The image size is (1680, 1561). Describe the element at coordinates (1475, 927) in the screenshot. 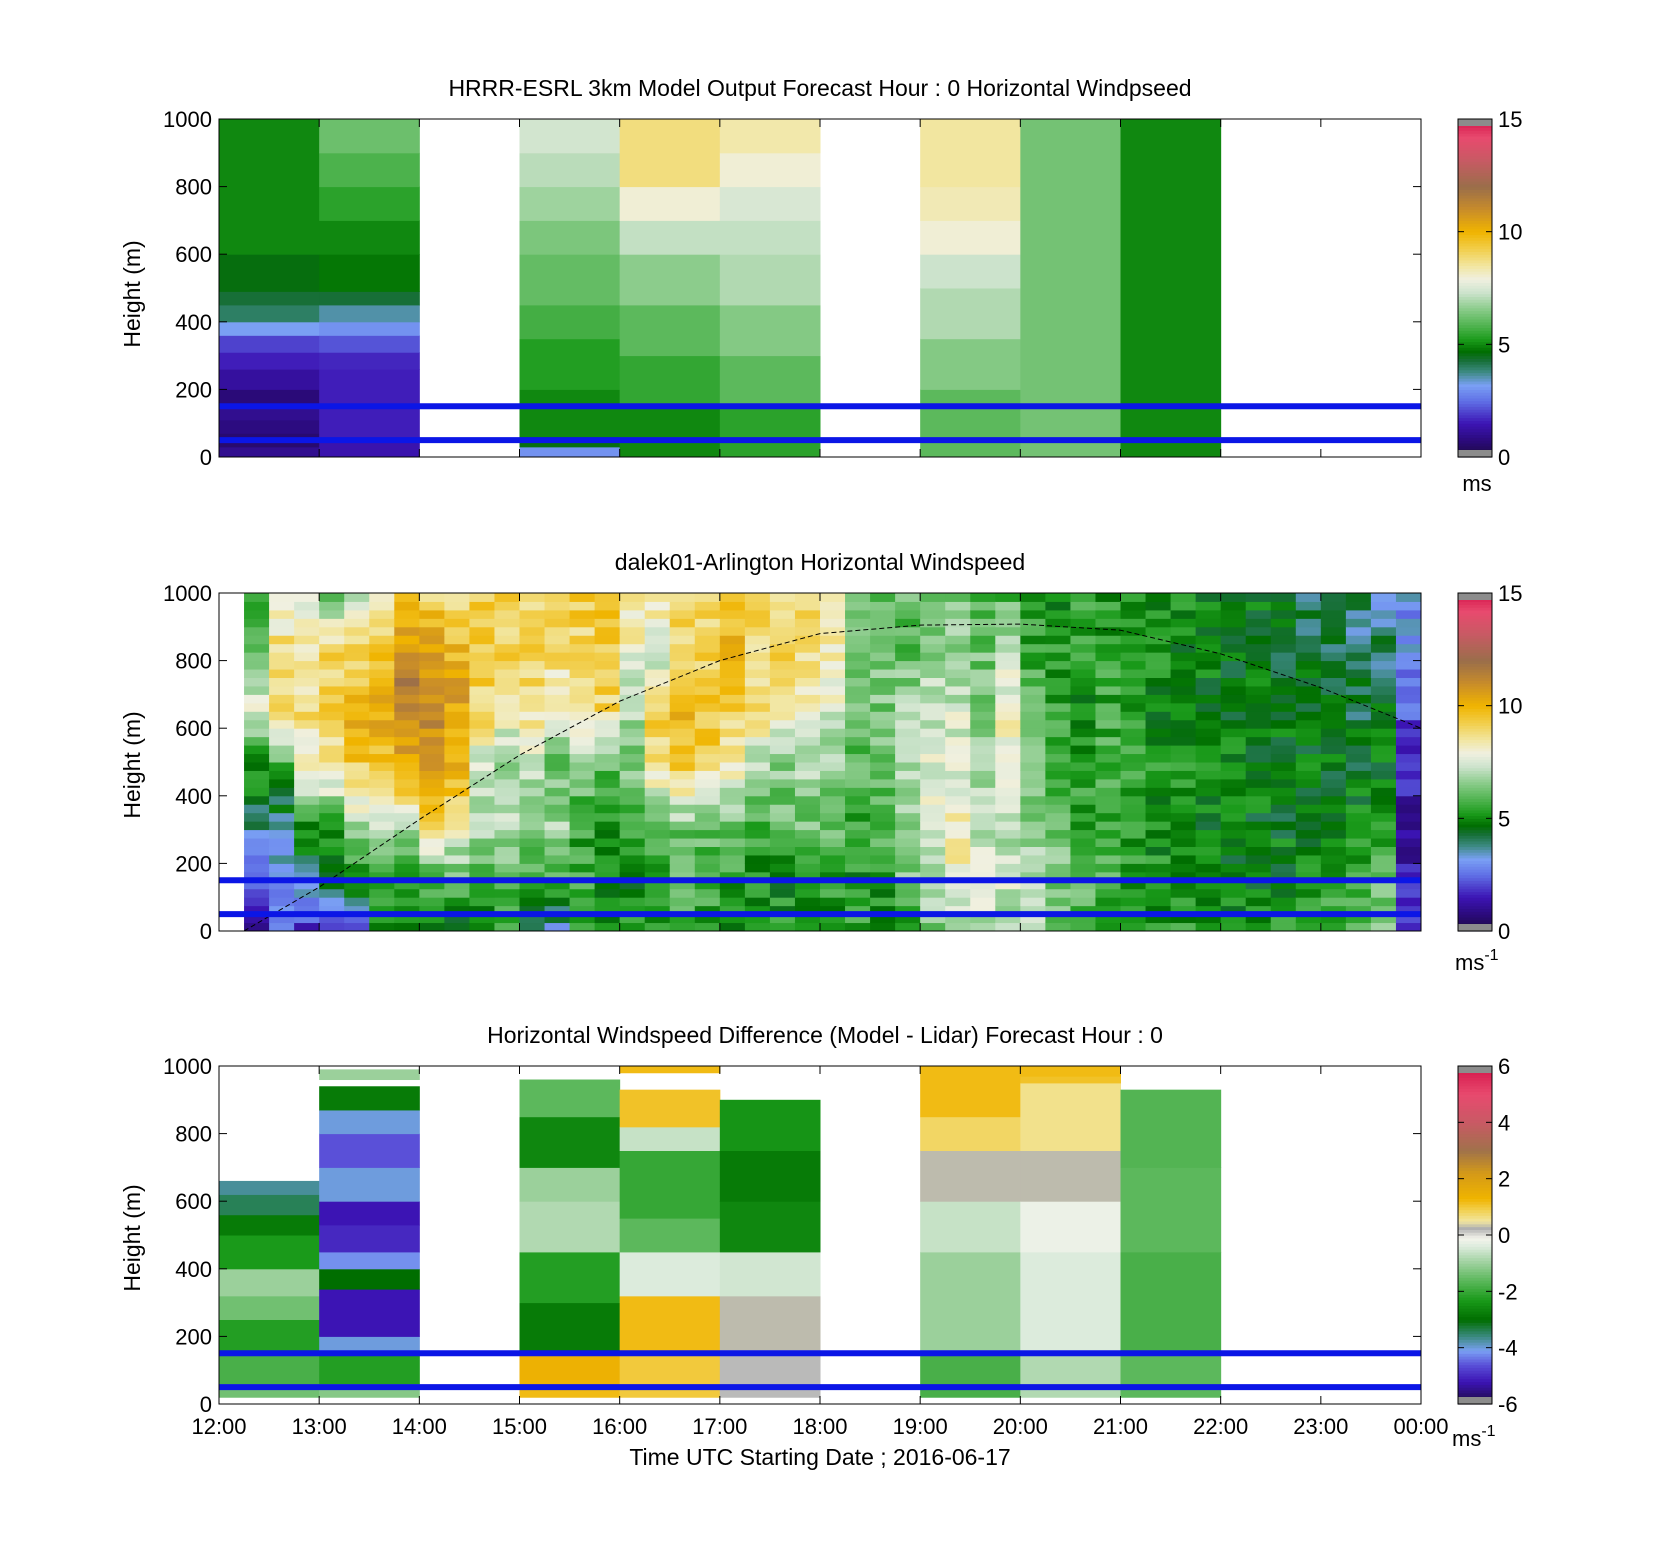

I see `colorbar-cap` at that location.